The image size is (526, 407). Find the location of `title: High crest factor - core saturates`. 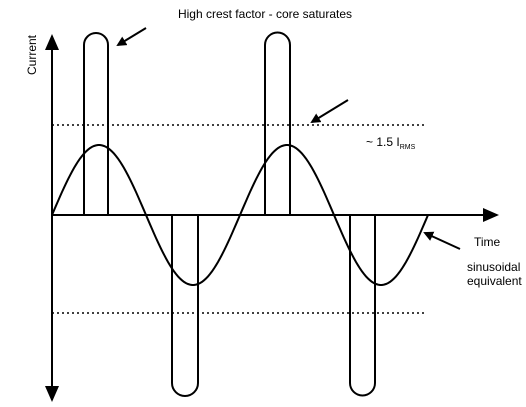

title: High crest factor - core saturates is located at coordinates (265, 14).